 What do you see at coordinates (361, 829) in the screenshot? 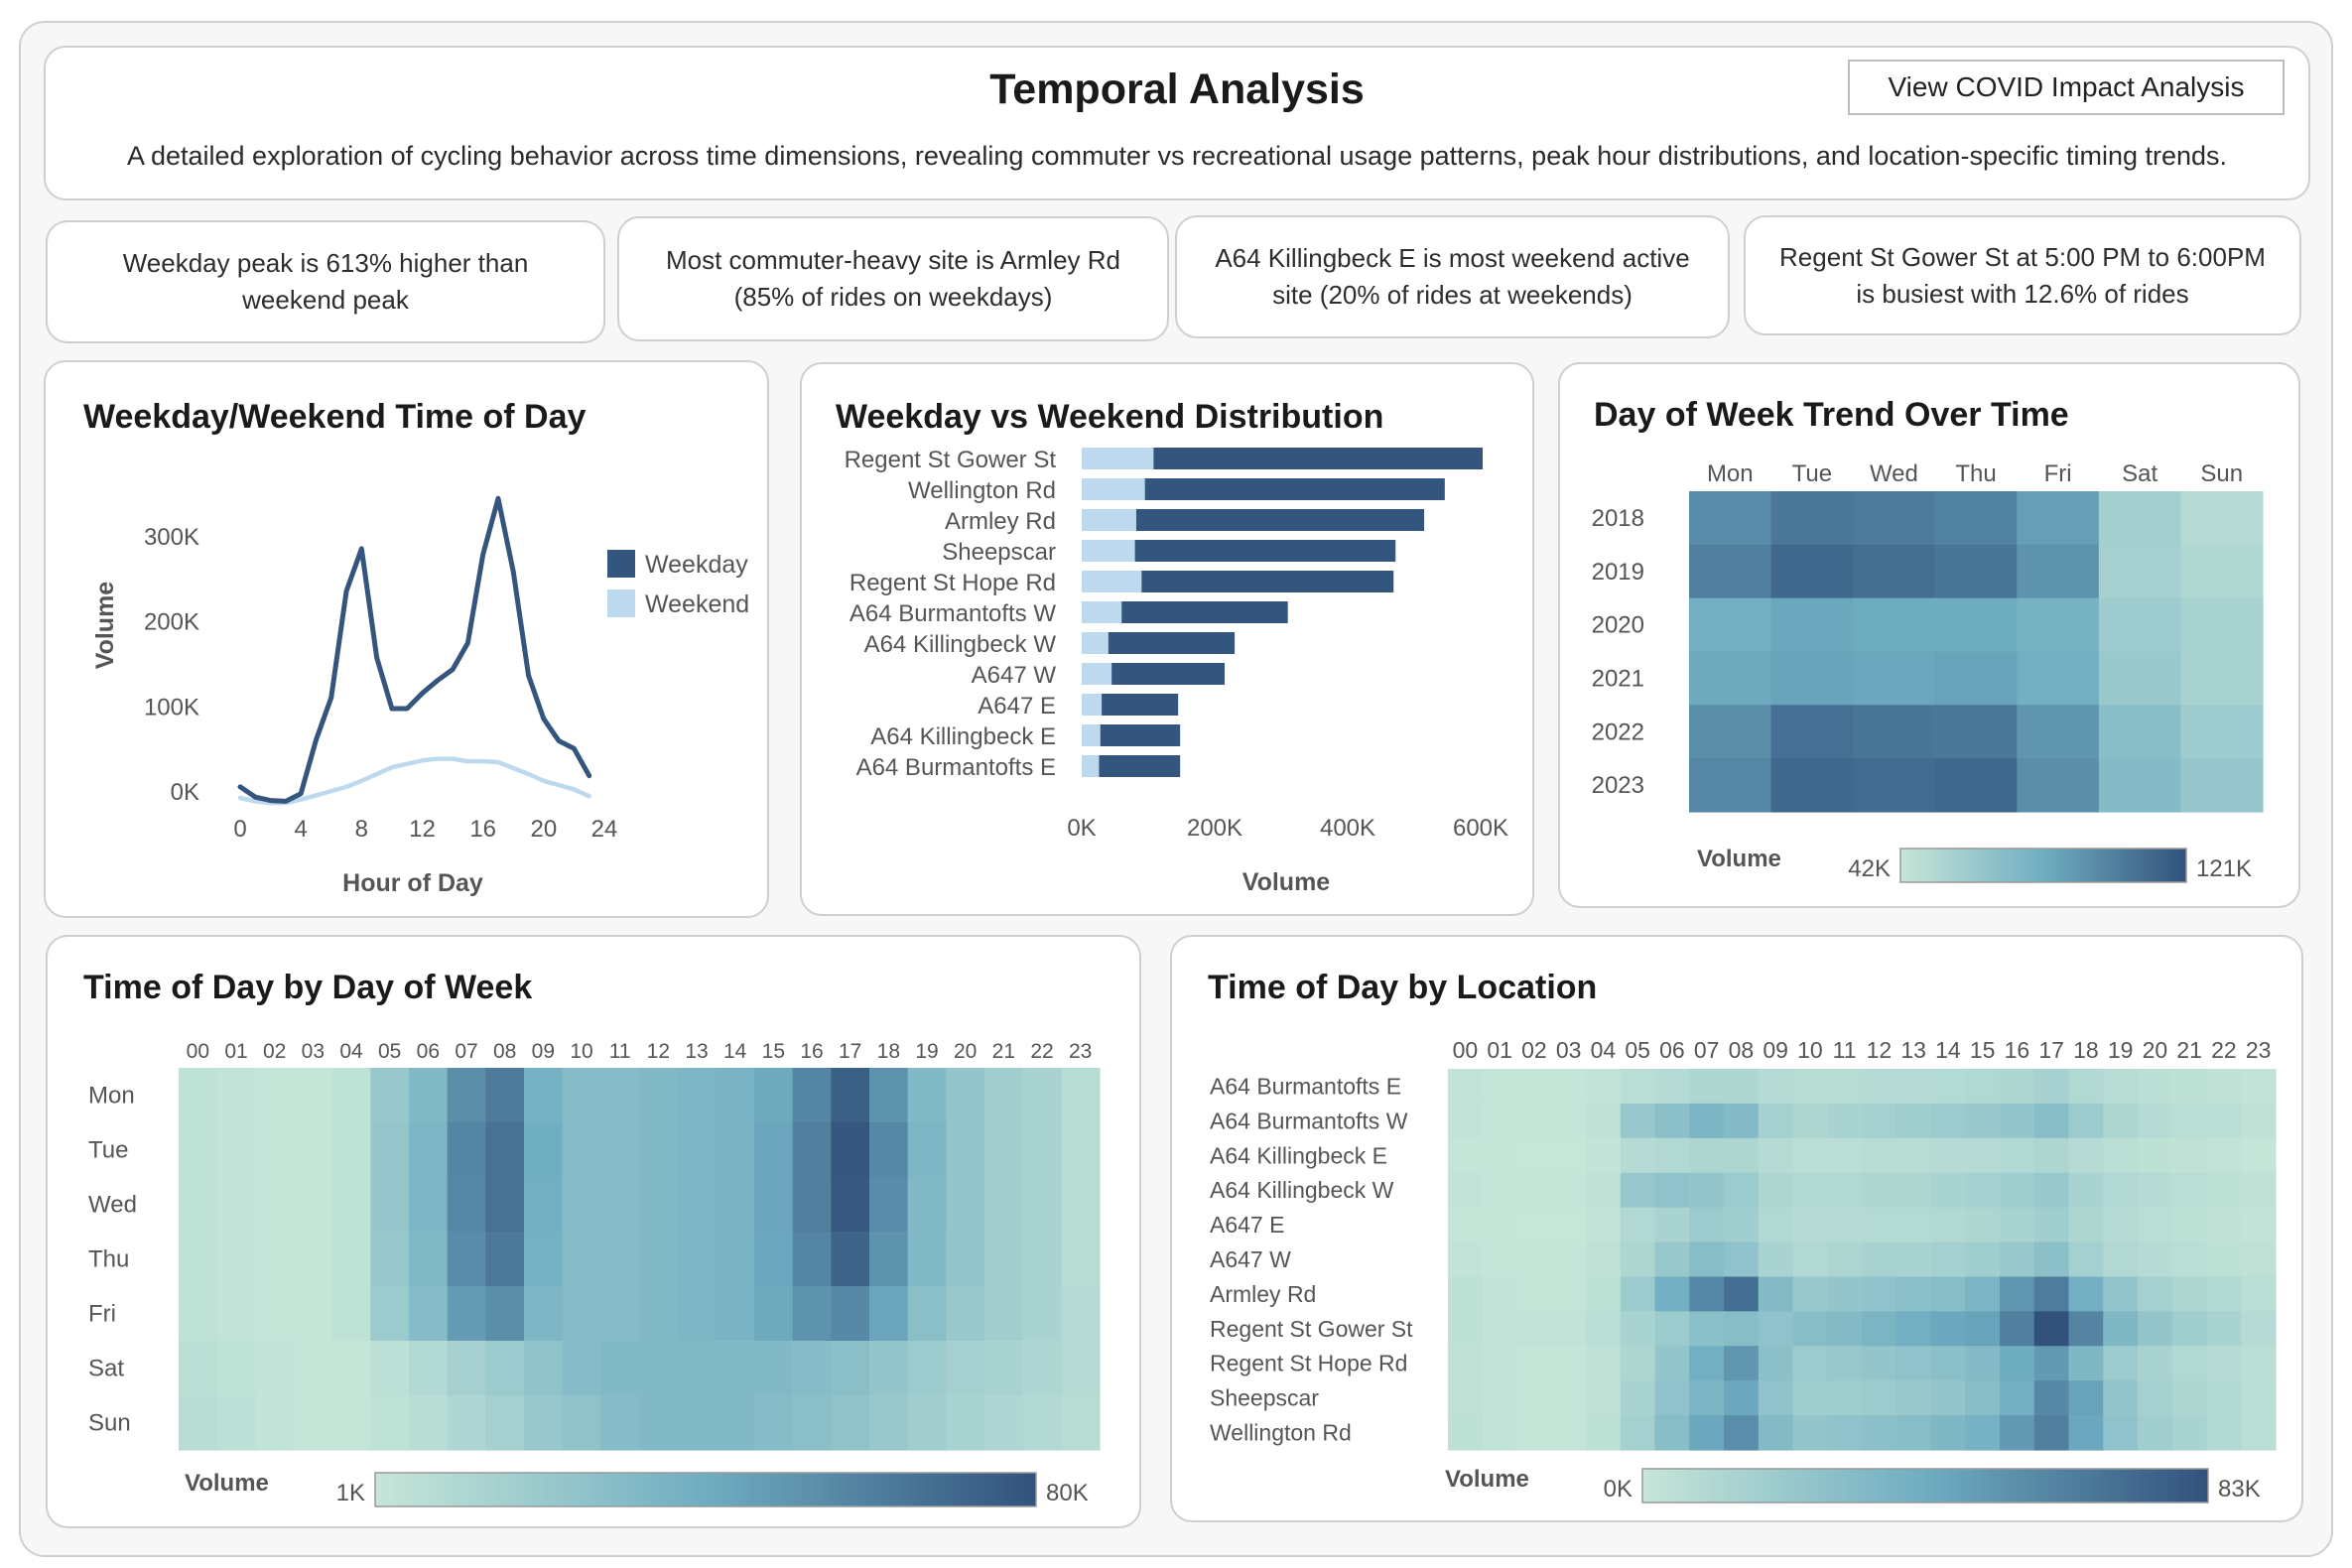
I see `x-tick-label: 8` at bounding box center [361, 829].